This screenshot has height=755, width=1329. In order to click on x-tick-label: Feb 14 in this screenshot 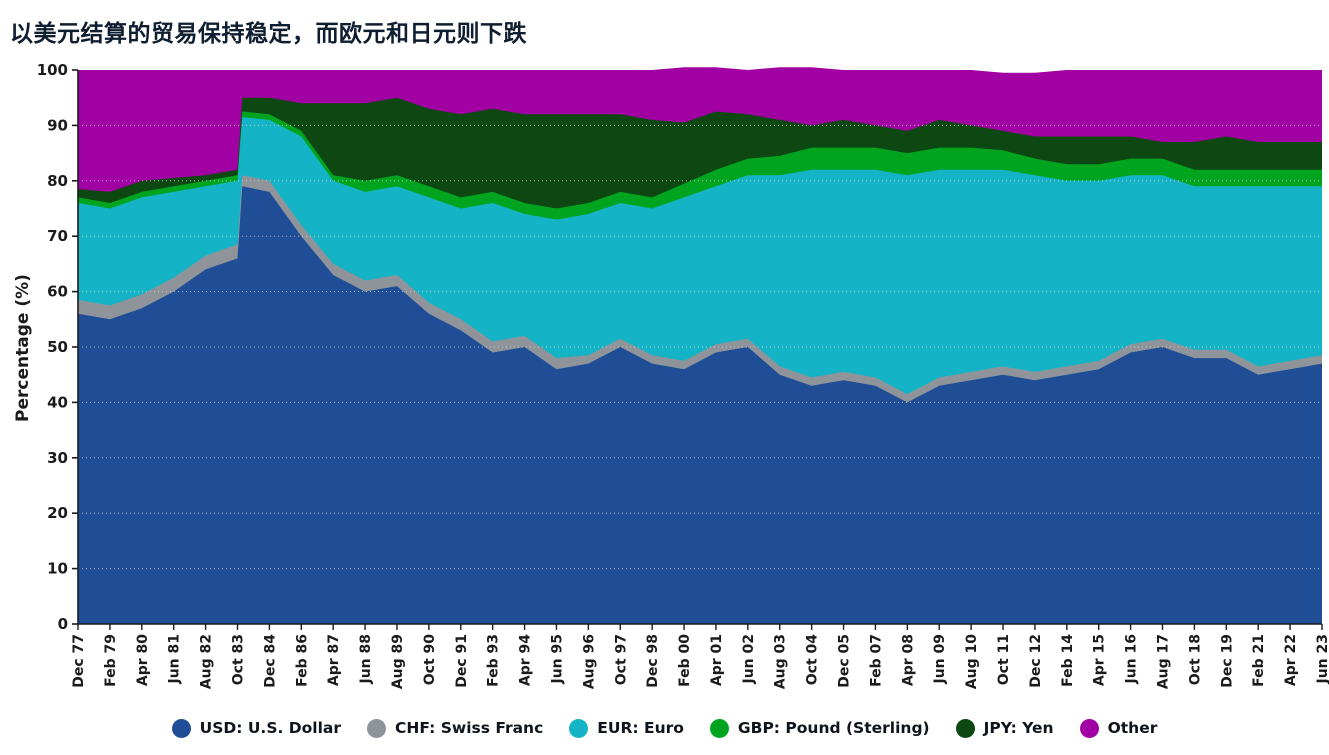, I will do `click(1068, 660)`.